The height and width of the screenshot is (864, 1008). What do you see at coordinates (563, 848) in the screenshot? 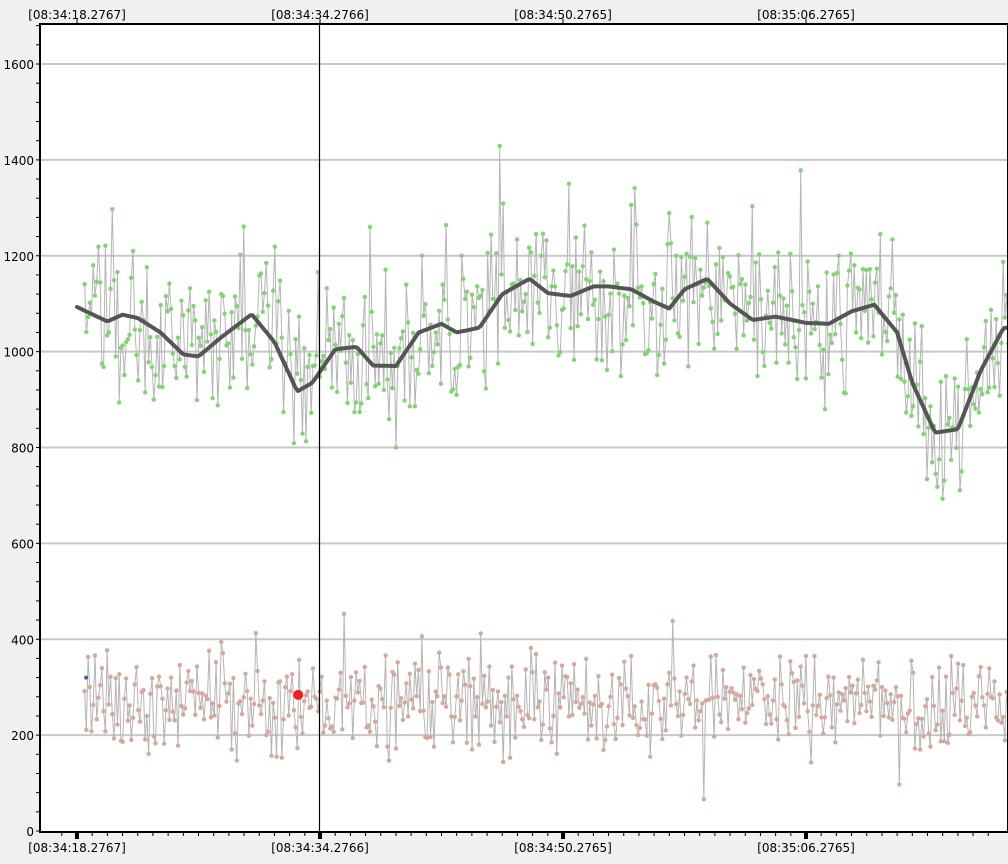
I see `x-tick-label-bottom: [08:34:50.2765]` at bounding box center [563, 848].